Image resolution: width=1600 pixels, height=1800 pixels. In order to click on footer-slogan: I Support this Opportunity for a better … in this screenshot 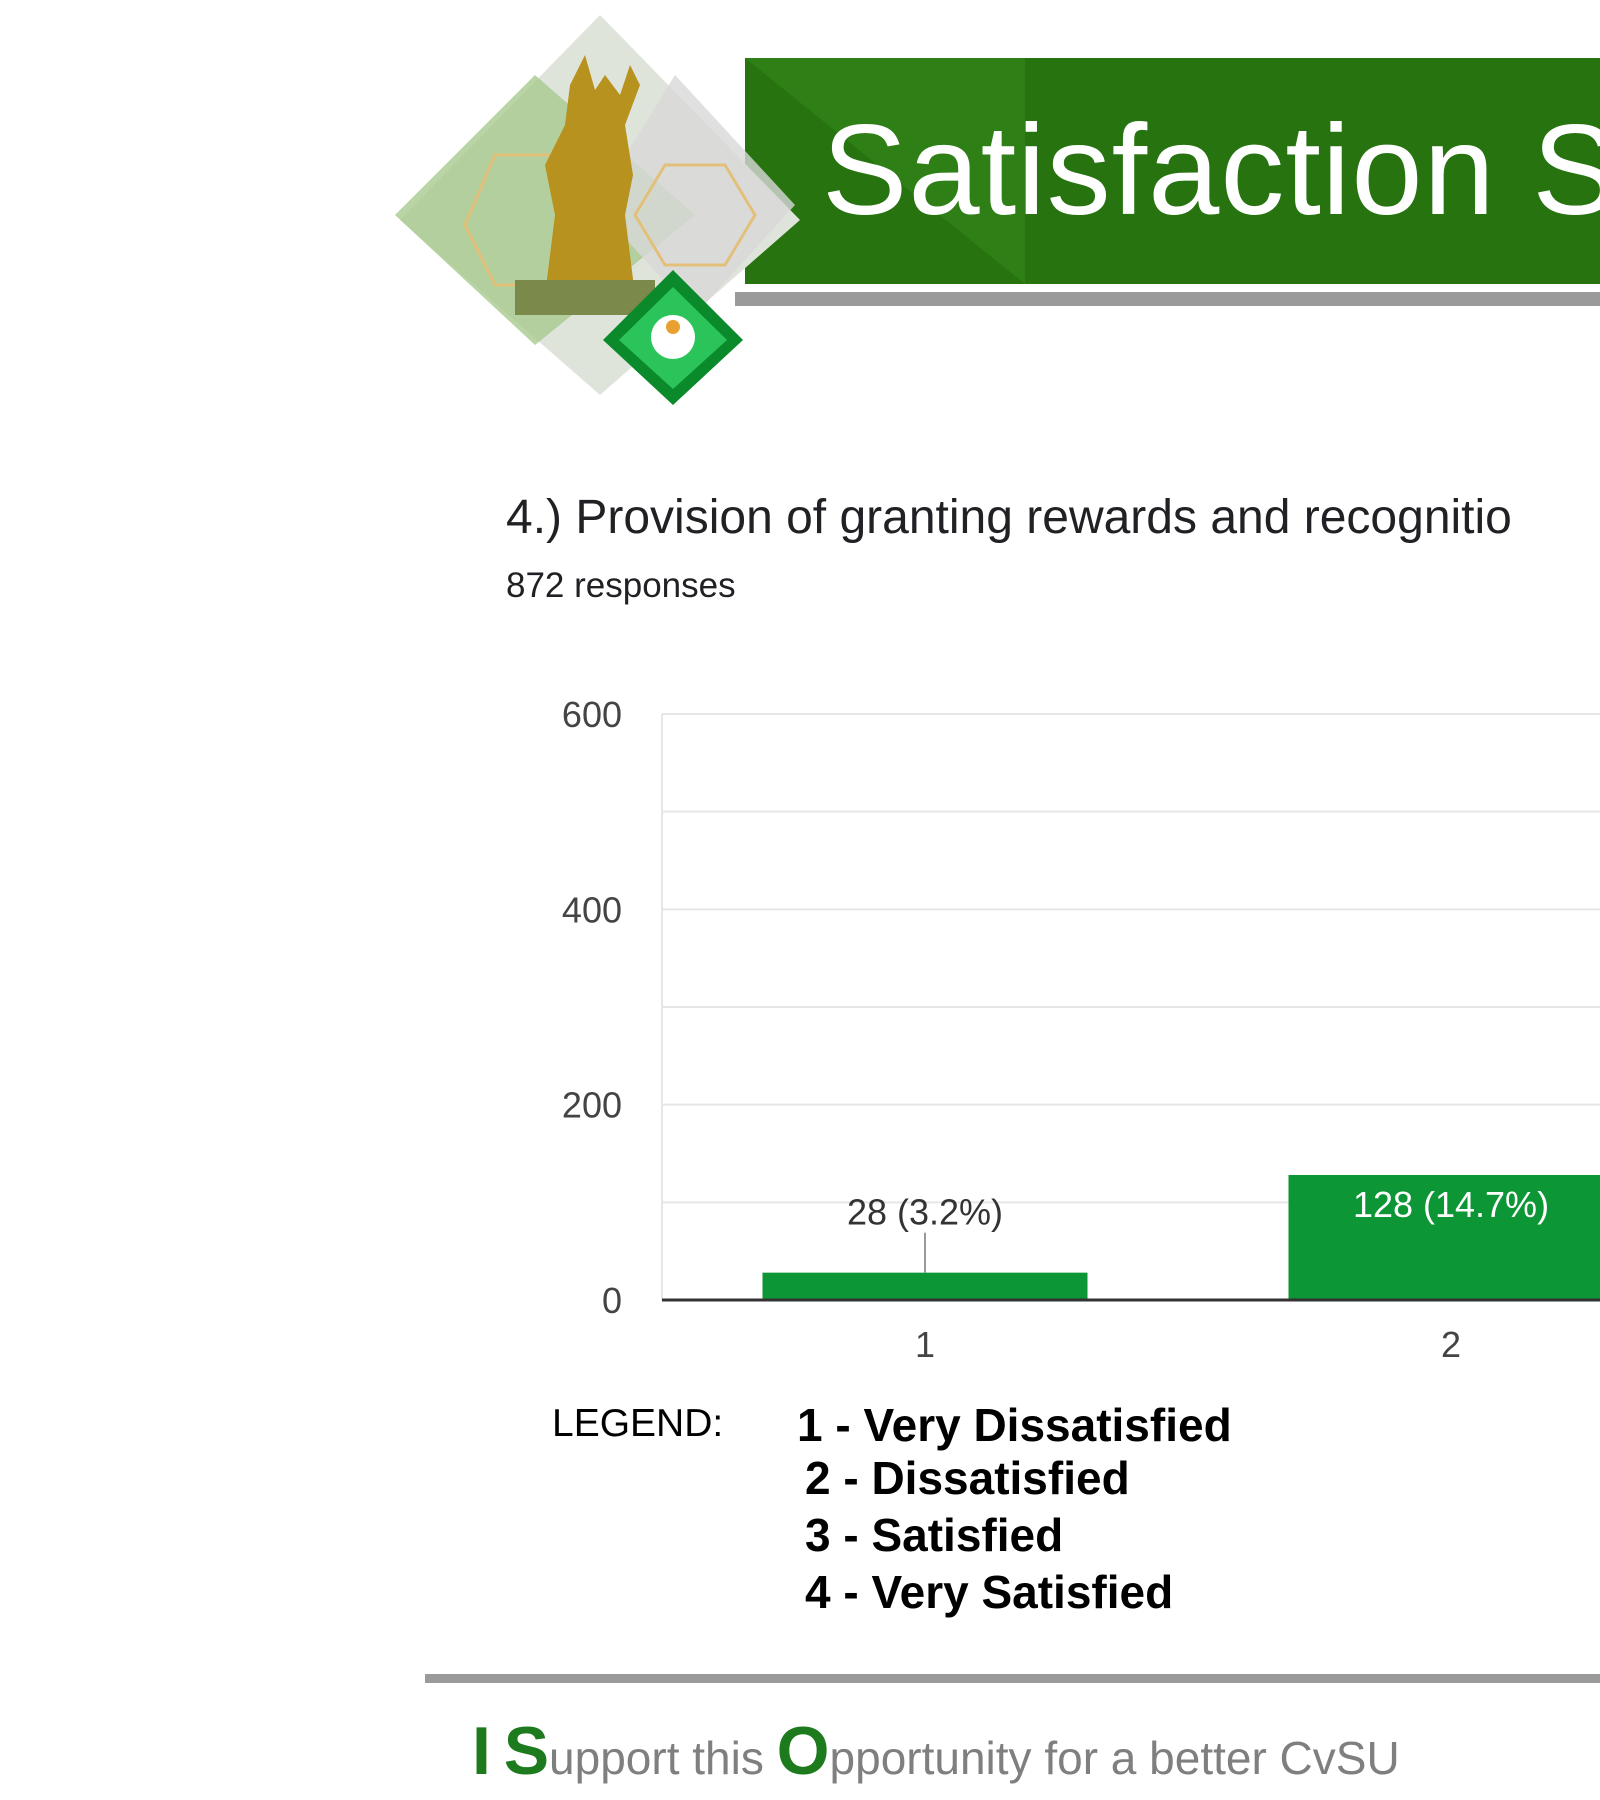, I will do `click(936, 1751)`.